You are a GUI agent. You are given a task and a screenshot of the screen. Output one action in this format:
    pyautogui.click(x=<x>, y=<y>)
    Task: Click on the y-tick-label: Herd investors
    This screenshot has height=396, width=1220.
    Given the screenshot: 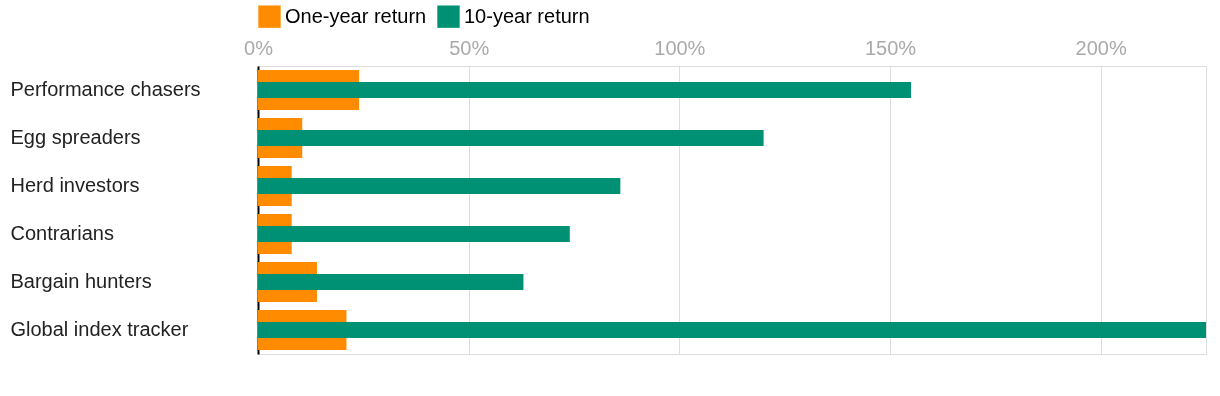 What is the action you would take?
    pyautogui.click(x=75, y=185)
    